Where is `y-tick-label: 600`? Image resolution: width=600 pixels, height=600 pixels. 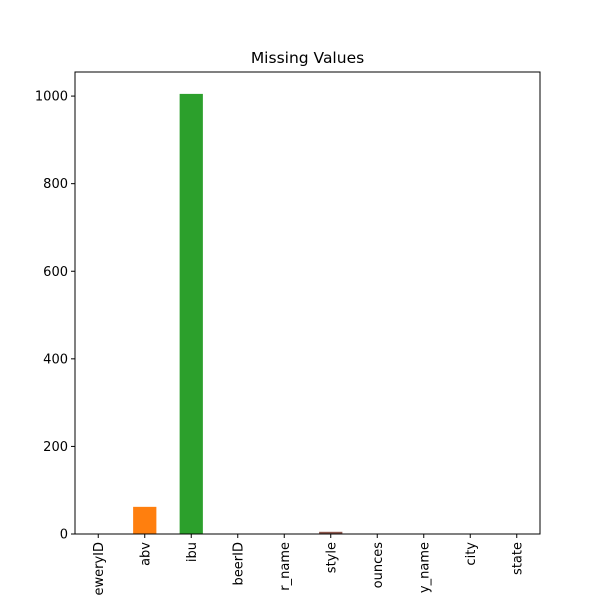
y-tick-label: 600 is located at coordinates (55, 272).